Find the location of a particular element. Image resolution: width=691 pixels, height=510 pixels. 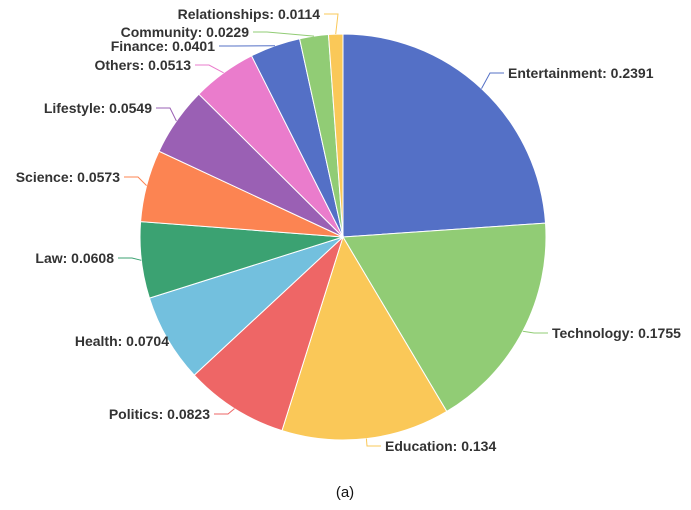

leader-line-law is located at coordinates (130, 259).